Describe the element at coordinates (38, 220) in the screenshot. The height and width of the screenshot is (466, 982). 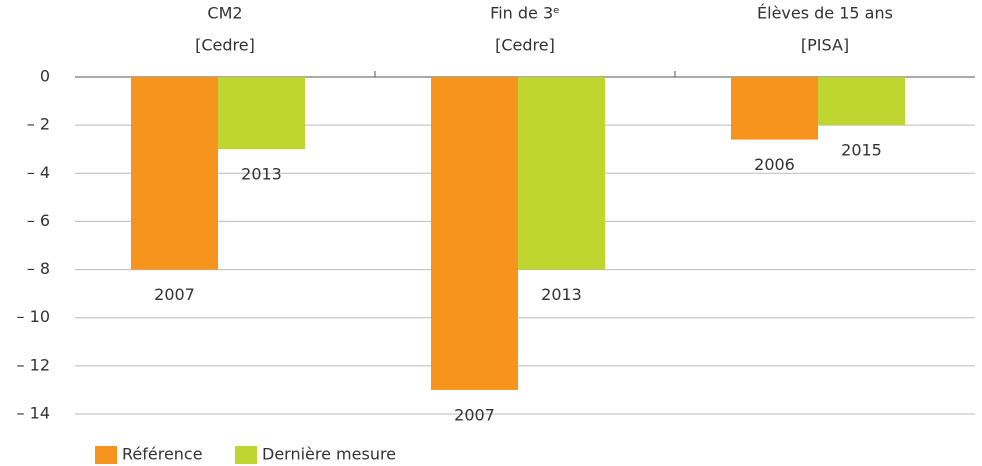
I see `y-tick-label: – 6` at that location.